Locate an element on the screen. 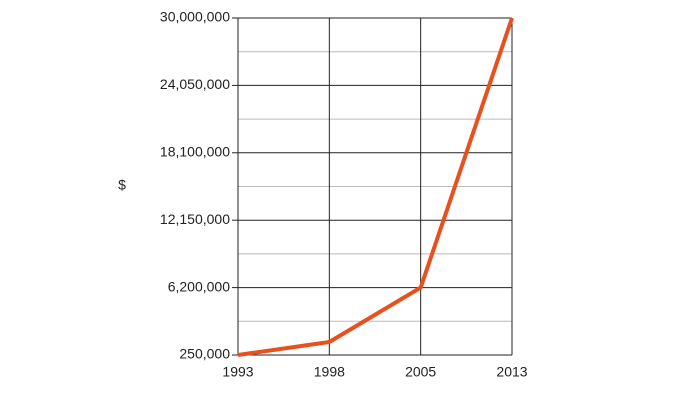  y-tick-label: 30,000,000 is located at coordinates (195, 17).